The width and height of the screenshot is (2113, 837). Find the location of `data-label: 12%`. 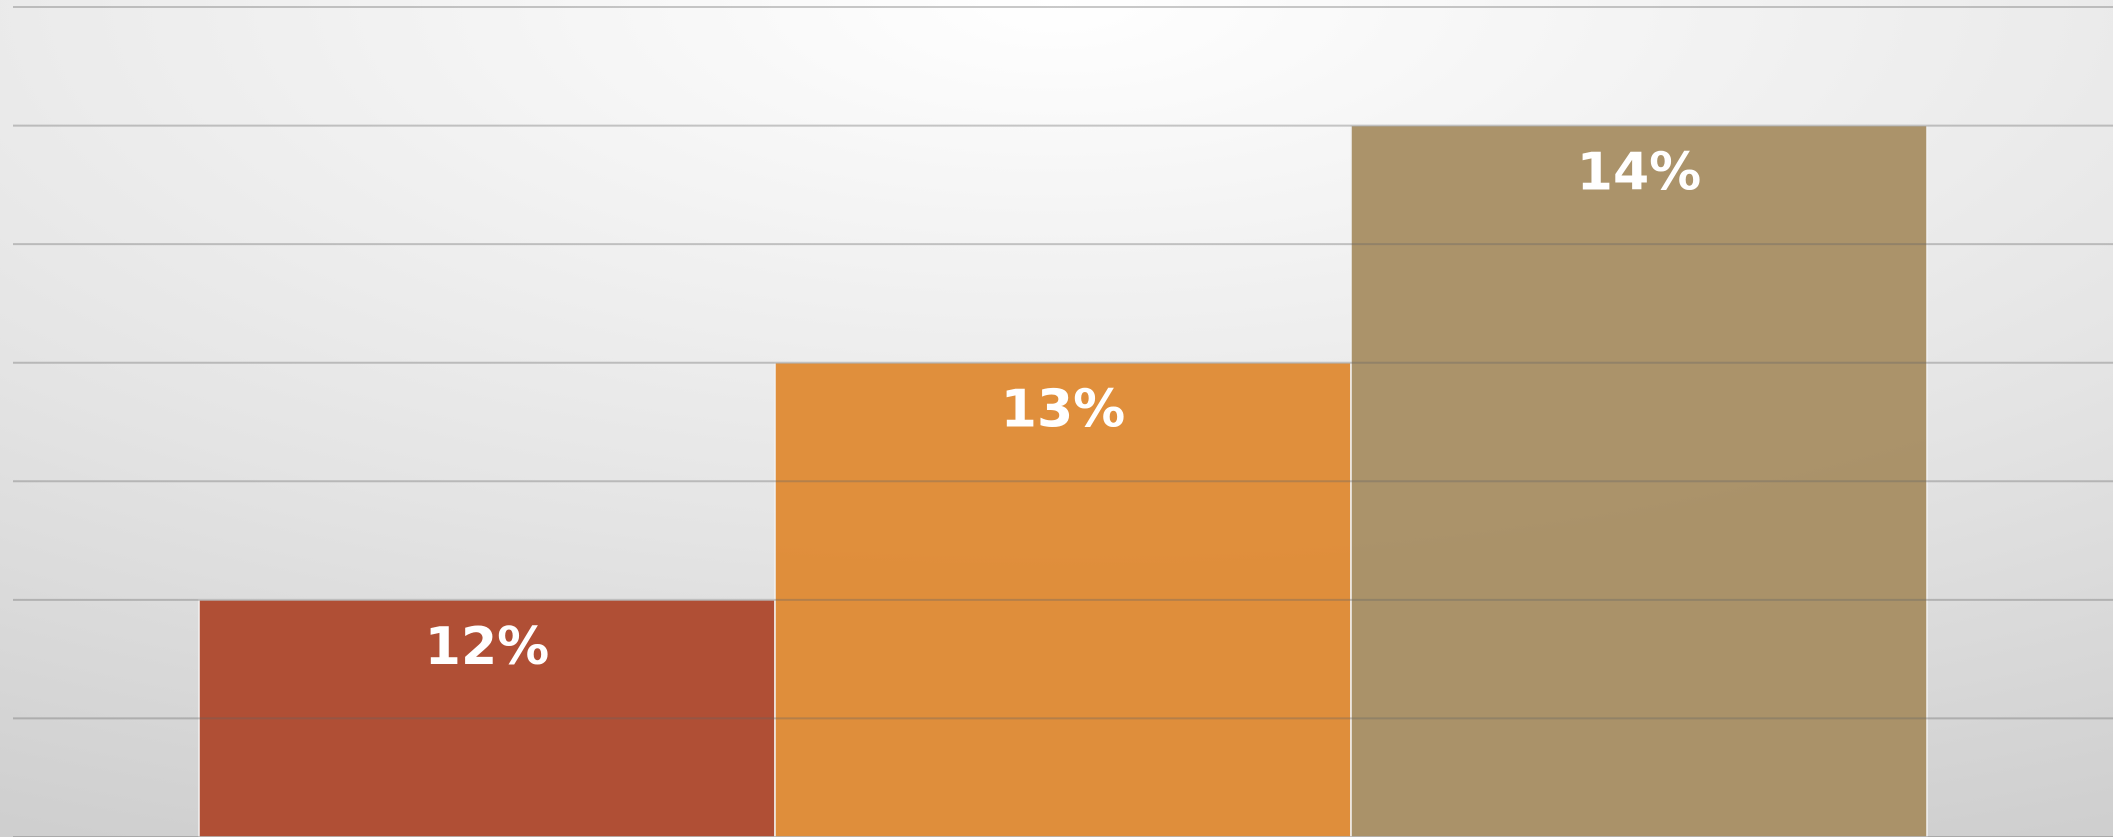

data-label: 12% is located at coordinates (487, 647).